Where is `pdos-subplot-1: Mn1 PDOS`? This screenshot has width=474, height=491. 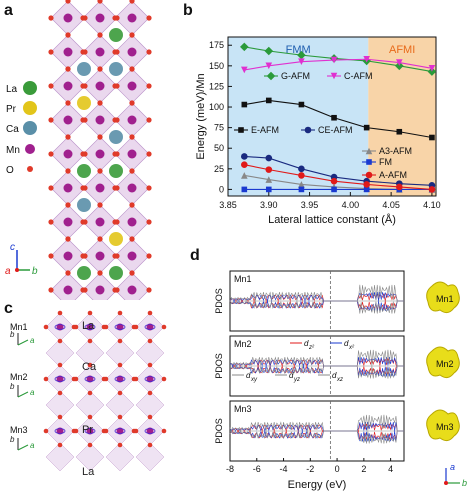
pdos-subplot-1: Mn1 PDOS is located at coordinates (309, 301).